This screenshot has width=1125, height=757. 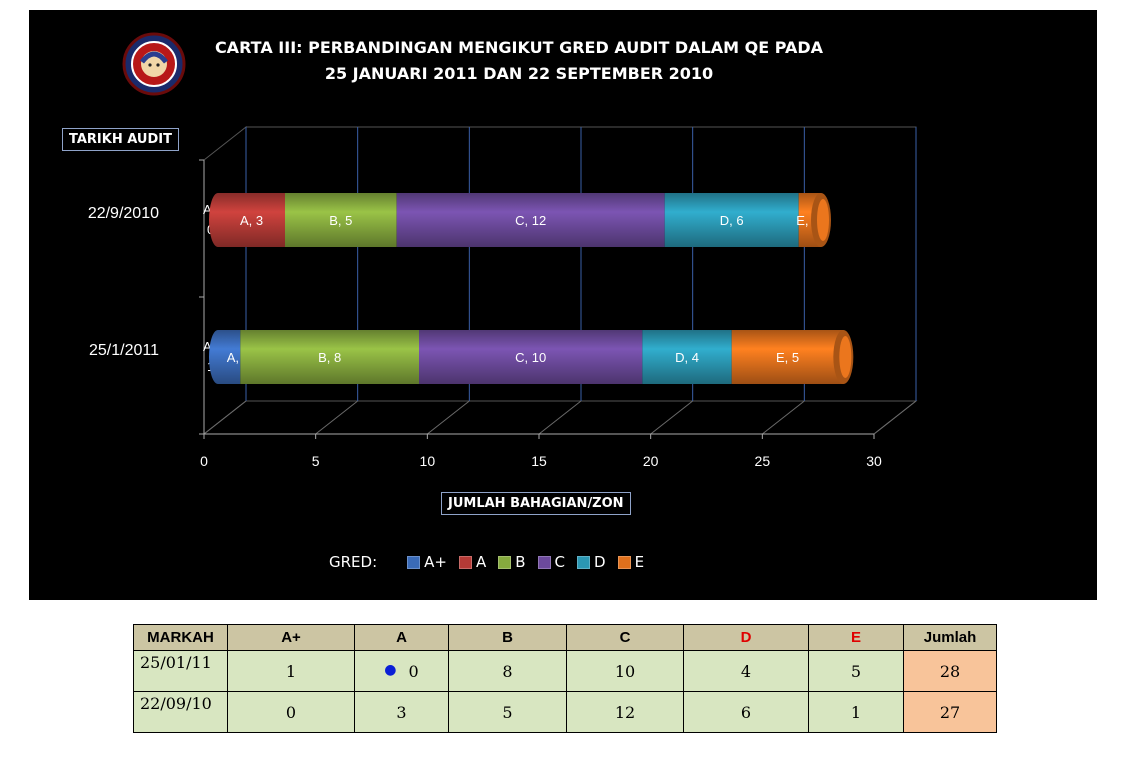 What do you see at coordinates (625, 637) in the screenshot?
I see `header-c: C` at bounding box center [625, 637].